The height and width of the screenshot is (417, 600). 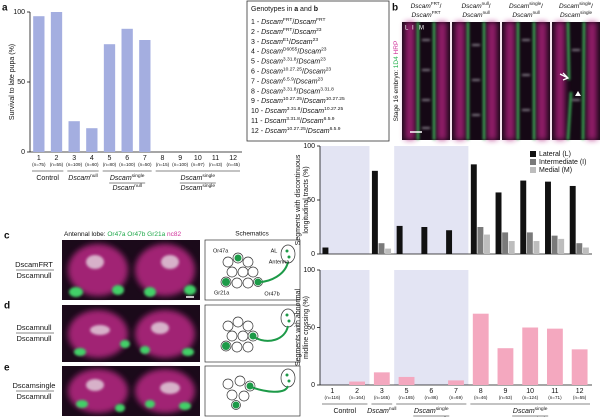 I want to click on schematic-label: Antenna, so click(x=279, y=262).